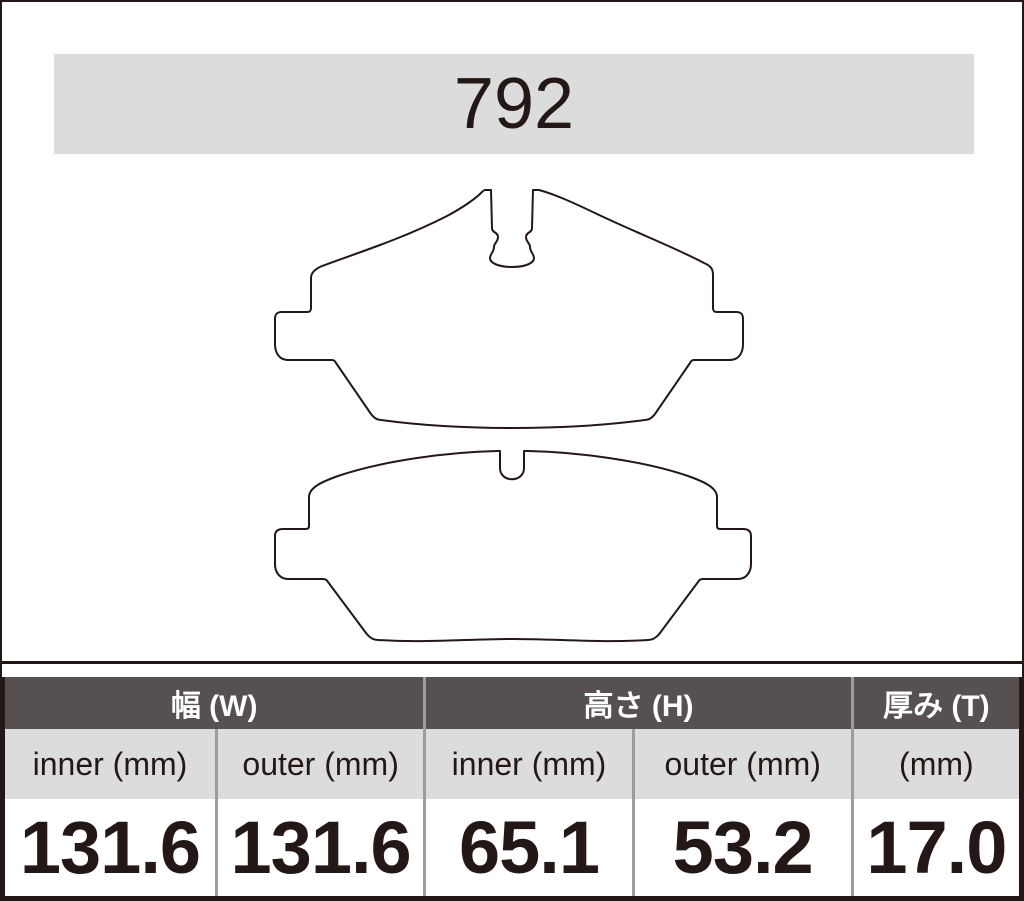  What do you see at coordinates (509, 309) in the screenshot?
I see `inner-pad-outline` at bounding box center [509, 309].